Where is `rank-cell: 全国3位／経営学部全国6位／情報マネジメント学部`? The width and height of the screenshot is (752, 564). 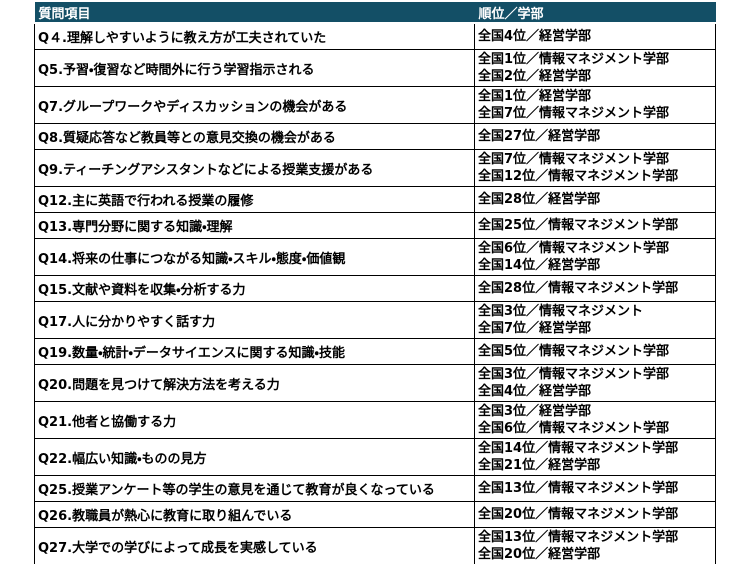
rank-cell: 全国3位／経営学部全国6位／情報マネジメント学部 is located at coordinates (595, 420).